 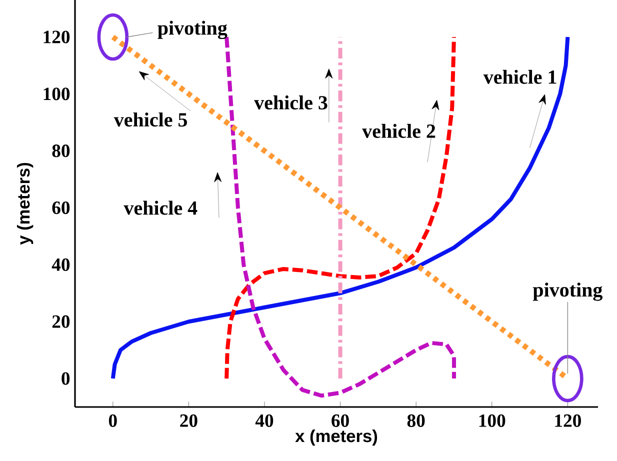 I want to click on y-tick-label: 100, so click(x=57, y=94).